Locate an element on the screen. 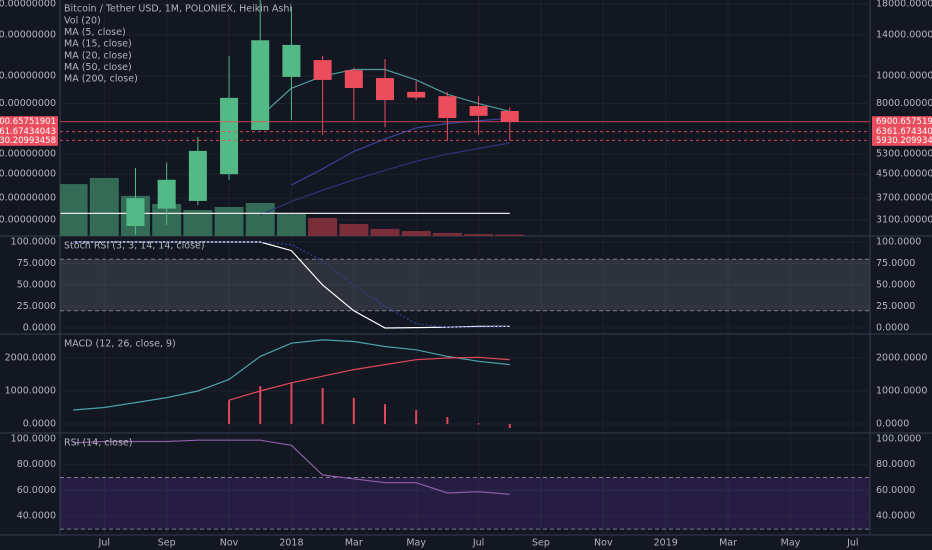 The width and height of the screenshot is (932, 550). y-tick-label: 60.0000 is located at coordinates (36, 490).